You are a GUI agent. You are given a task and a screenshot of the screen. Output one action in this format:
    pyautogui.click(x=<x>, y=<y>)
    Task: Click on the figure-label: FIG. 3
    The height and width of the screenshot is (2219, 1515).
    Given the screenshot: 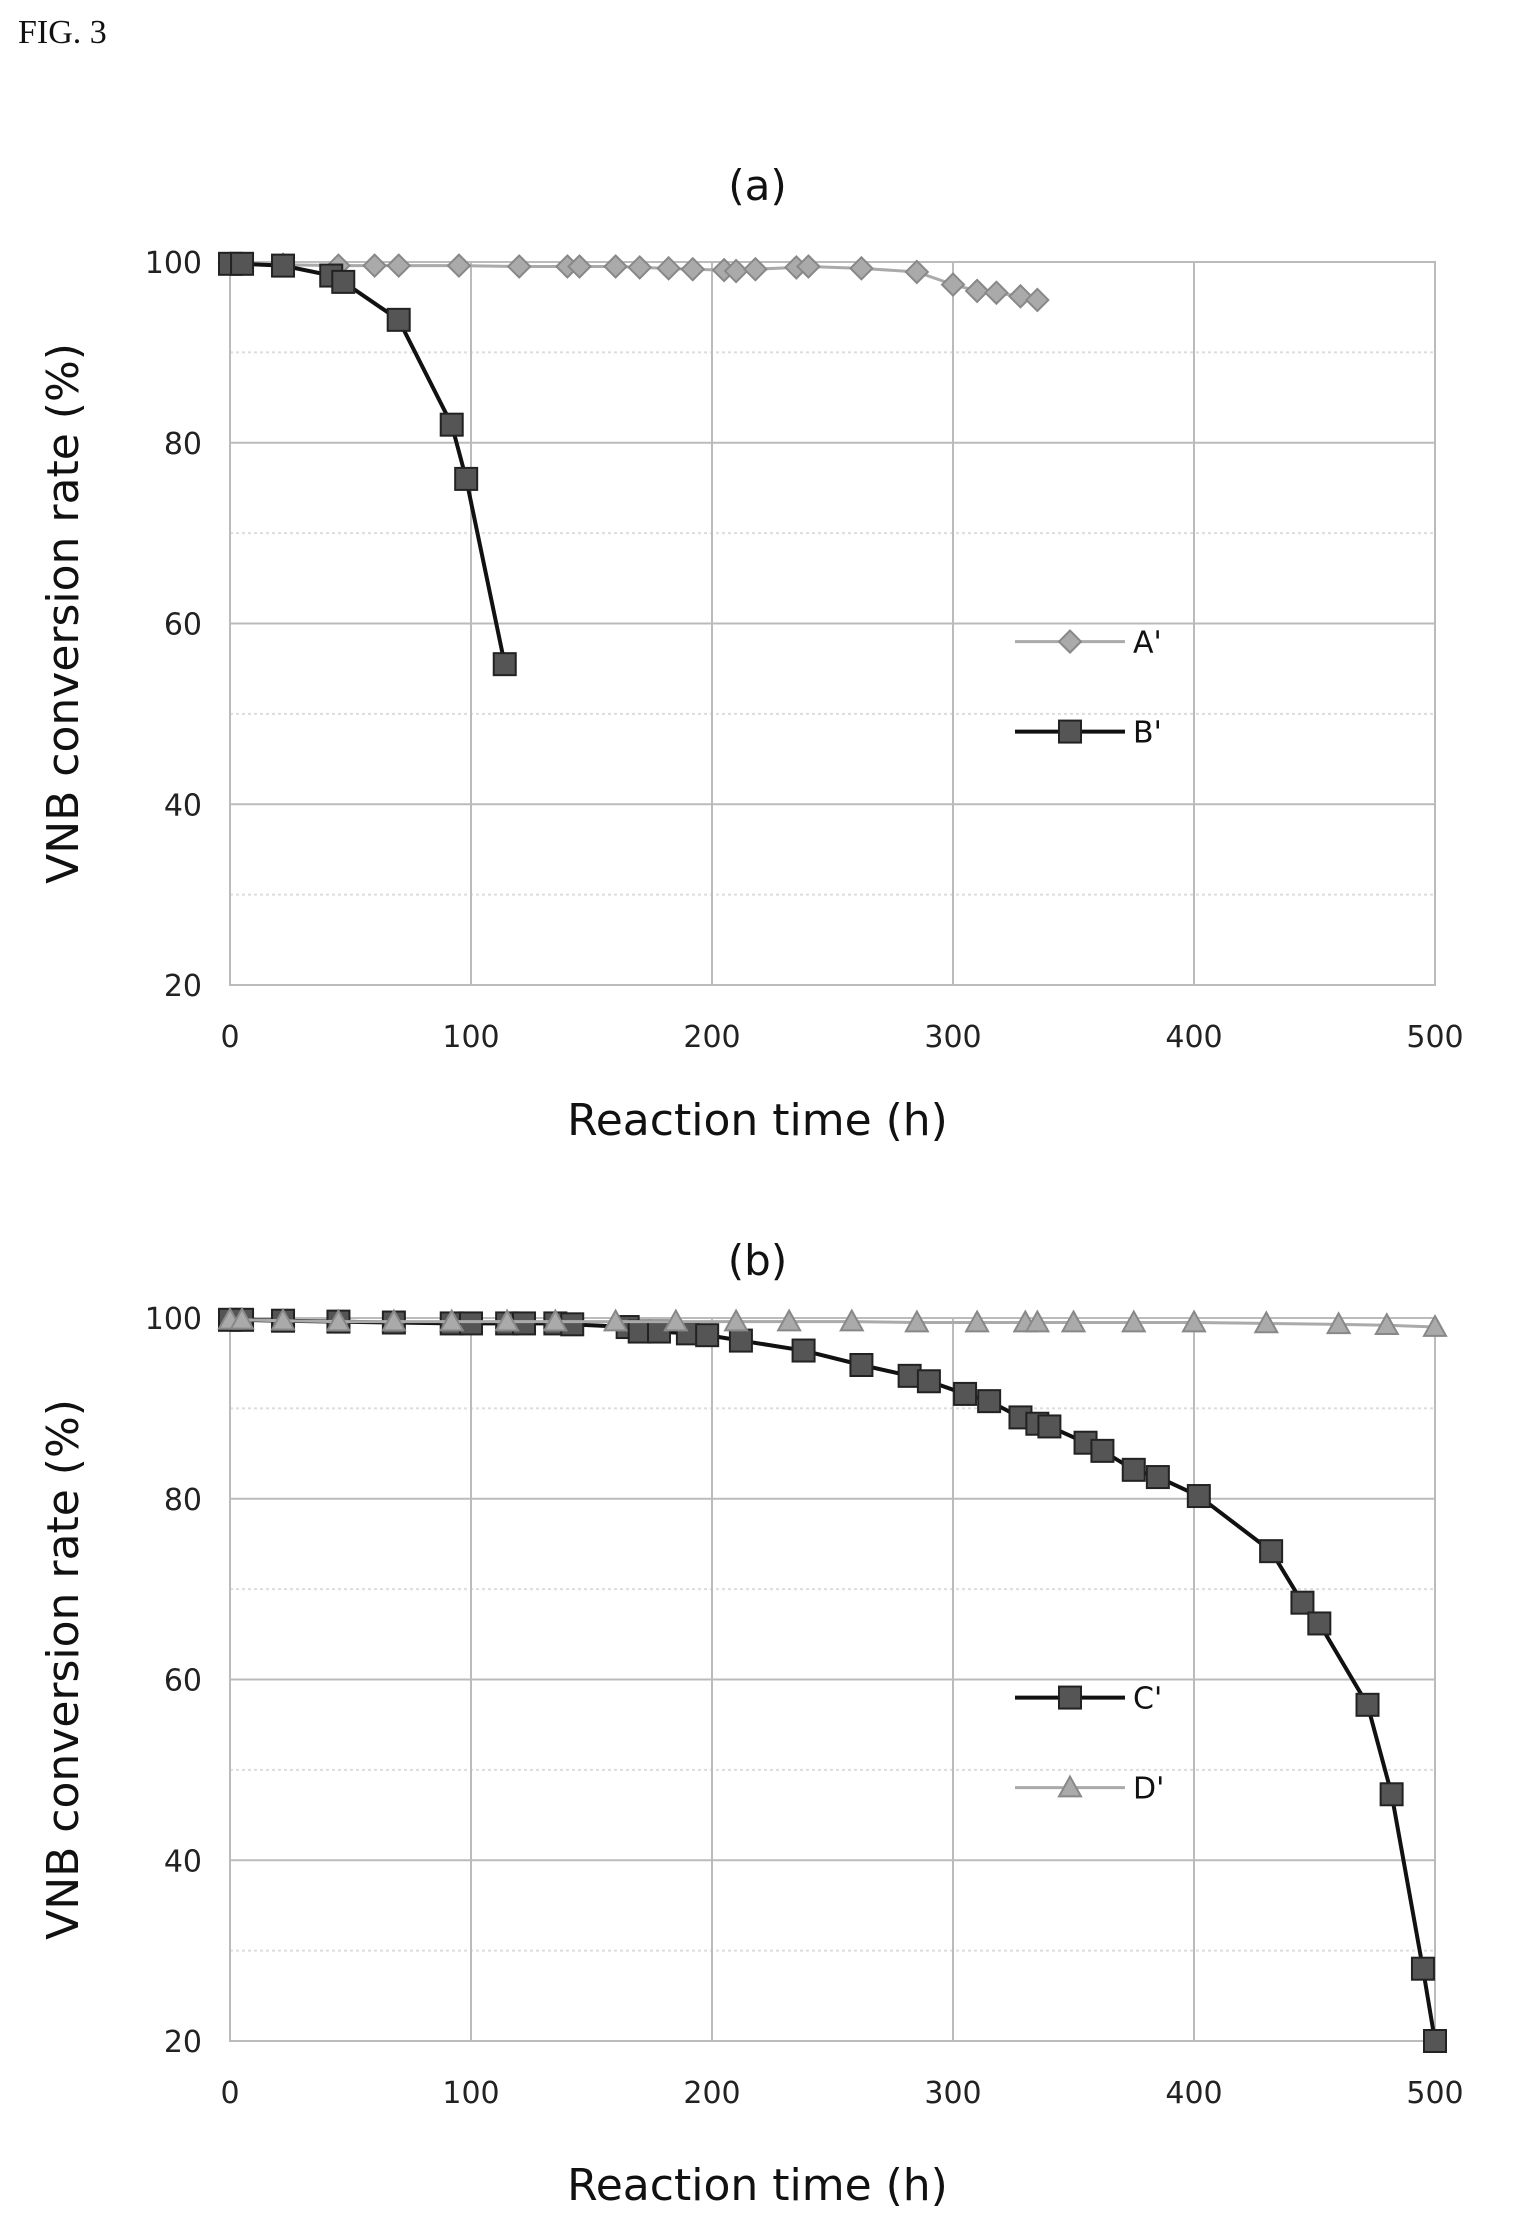 What is the action you would take?
    pyautogui.click(x=62, y=32)
    